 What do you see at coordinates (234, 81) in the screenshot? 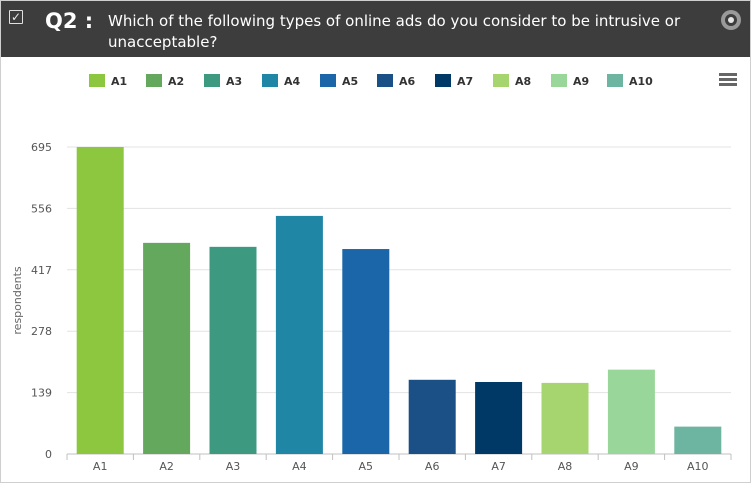
I see `legend-label: A3` at bounding box center [234, 81].